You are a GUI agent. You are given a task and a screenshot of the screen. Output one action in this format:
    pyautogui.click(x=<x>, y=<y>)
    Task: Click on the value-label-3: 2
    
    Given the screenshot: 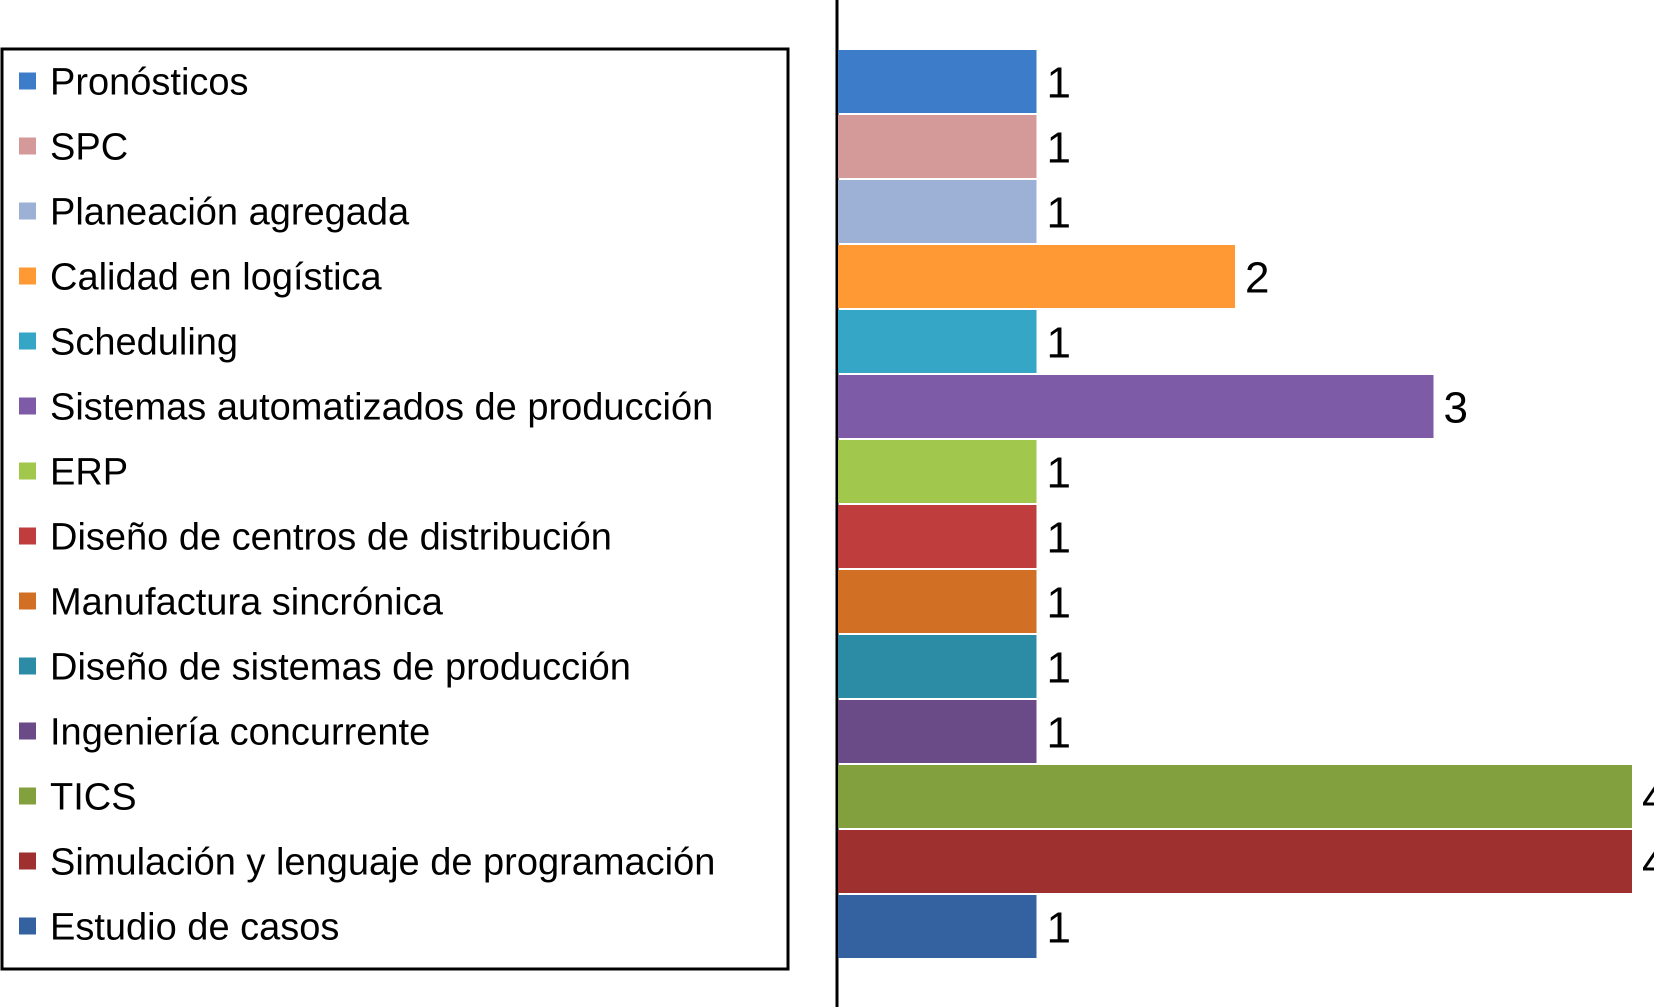 What is the action you would take?
    pyautogui.click(x=1257, y=278)
    